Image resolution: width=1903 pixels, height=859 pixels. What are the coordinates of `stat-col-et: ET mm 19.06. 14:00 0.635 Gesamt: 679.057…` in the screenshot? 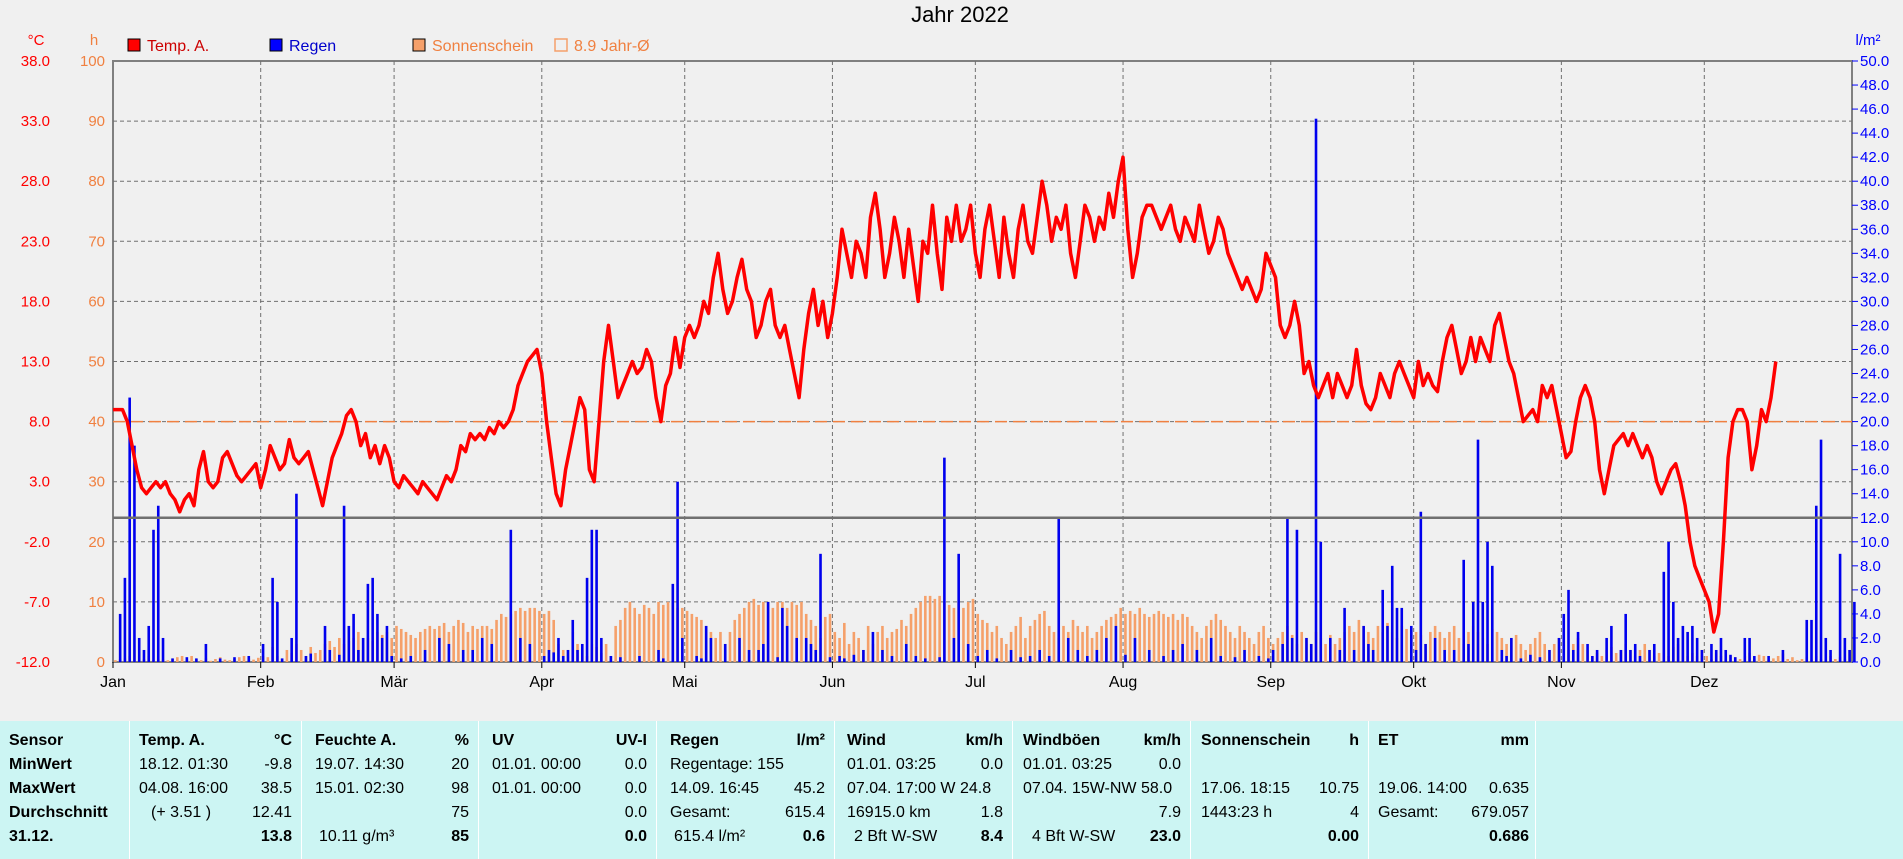 It's located at (1453, 790).